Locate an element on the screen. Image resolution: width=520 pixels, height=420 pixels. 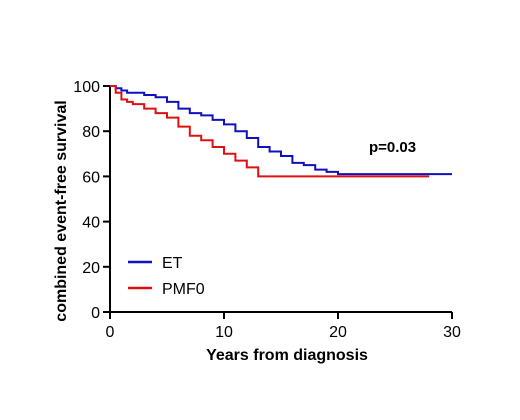
y-tick-label: 40 is located at coordinates (91, 223).